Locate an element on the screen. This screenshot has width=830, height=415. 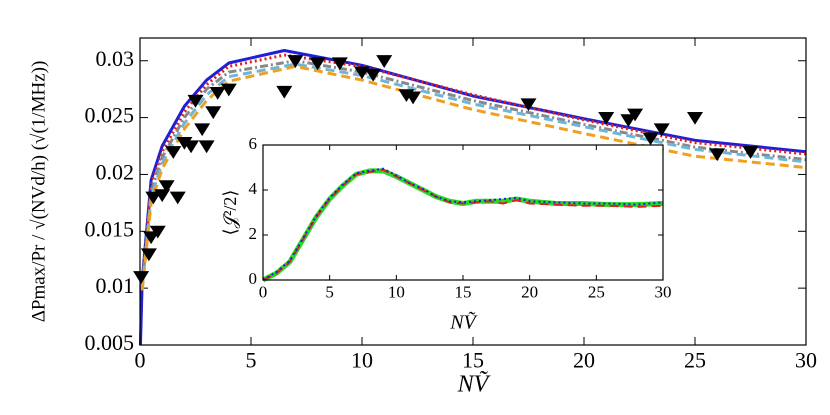
data-line is located at coordinates (463, 224).